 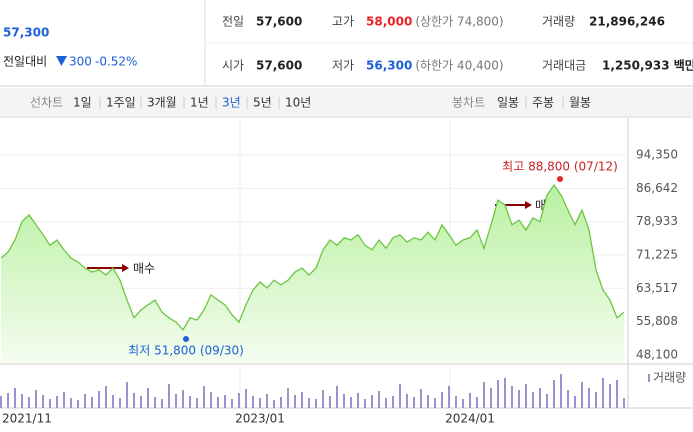 What do you see at coordinates (162, 103) in the screenshot?
I see `tab: 3개월` at bounding box center [162, 103].